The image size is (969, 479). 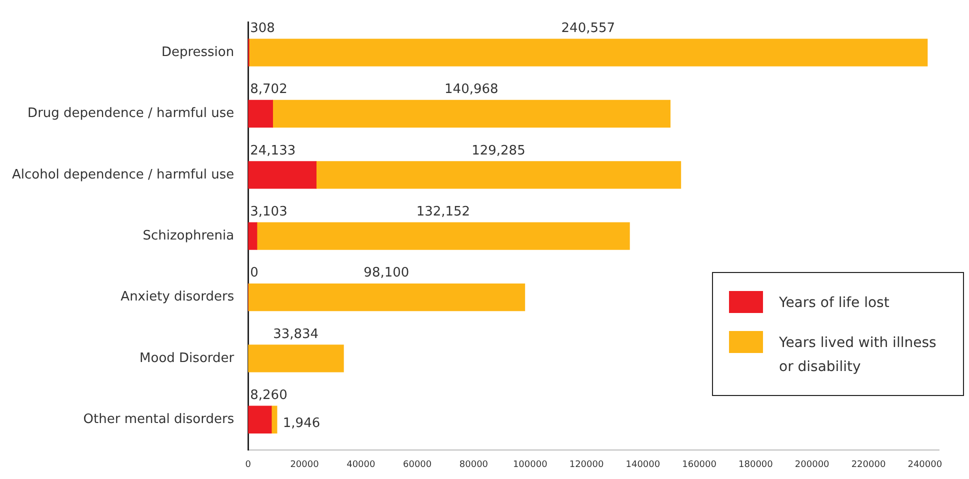 I want to click on data-label: 3,103, so click(x=269, y=212).